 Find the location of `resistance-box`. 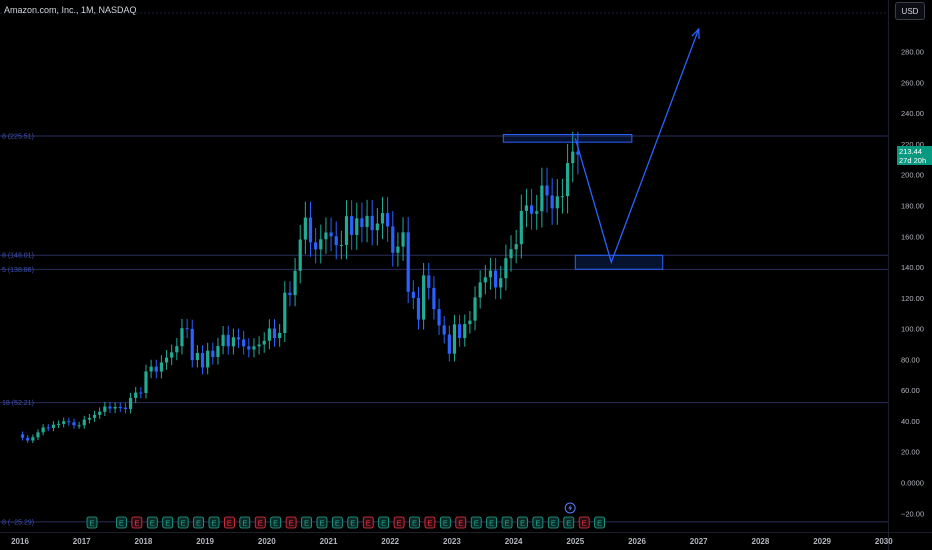

resistance-box is located at coordinates (567, 138).